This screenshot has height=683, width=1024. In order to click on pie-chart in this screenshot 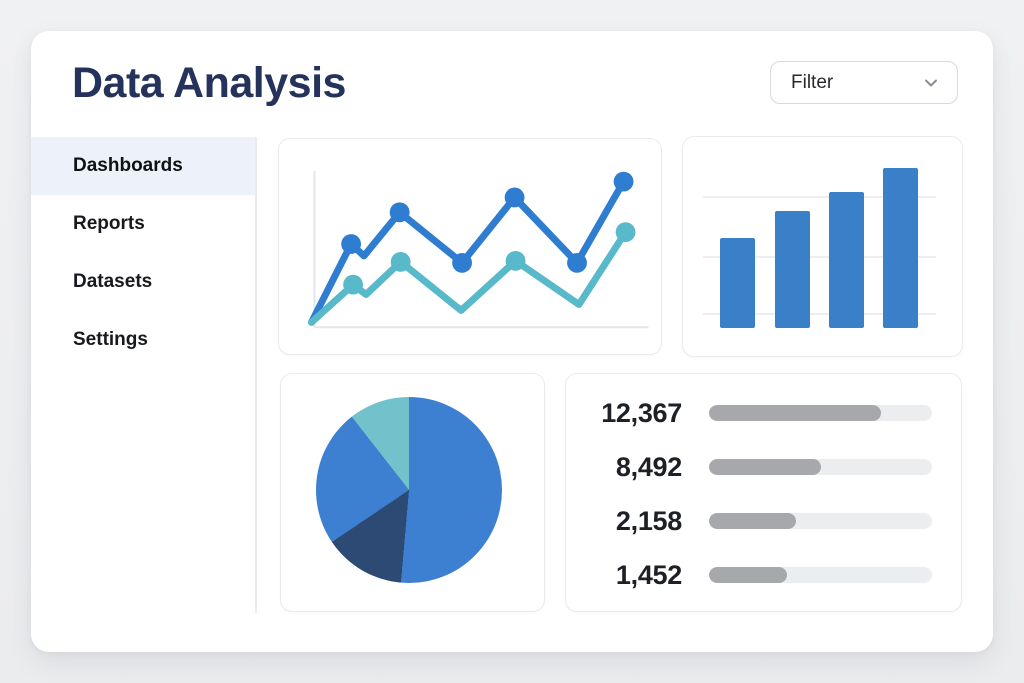, I will do `click(409, 490)`.